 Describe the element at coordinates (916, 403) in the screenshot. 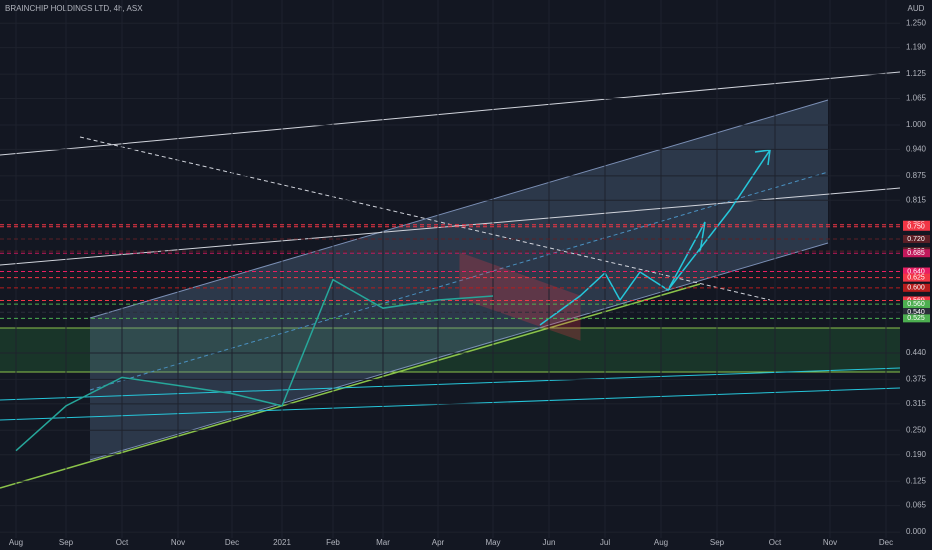

I see `y-tick-label: 0.315` at that location.